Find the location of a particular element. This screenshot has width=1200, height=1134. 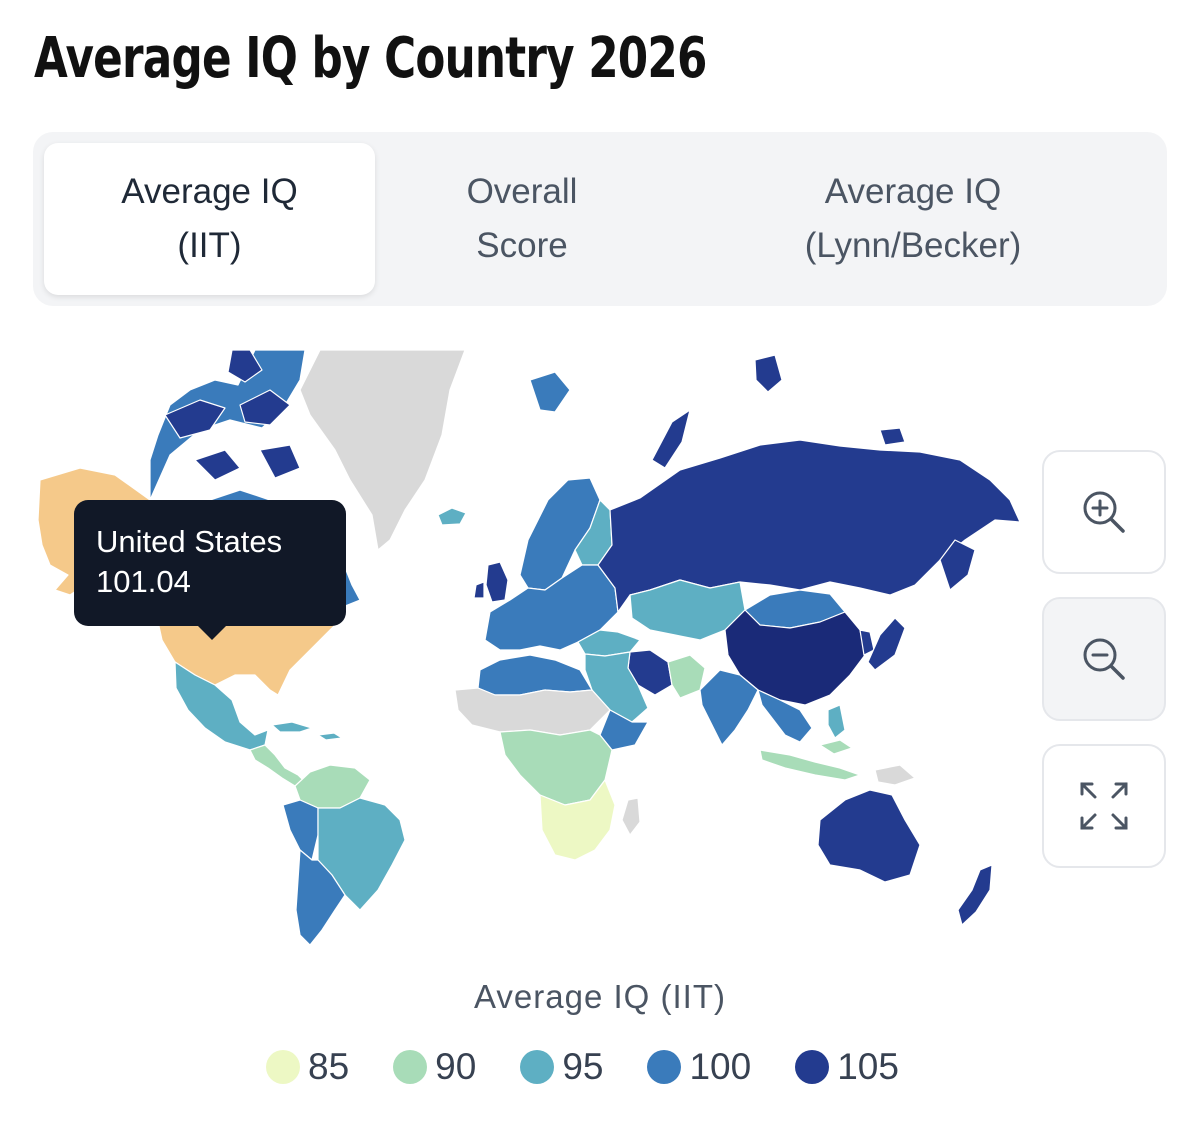

legend: 85 90 95 100 105 is located at coordinates (604, 1067).